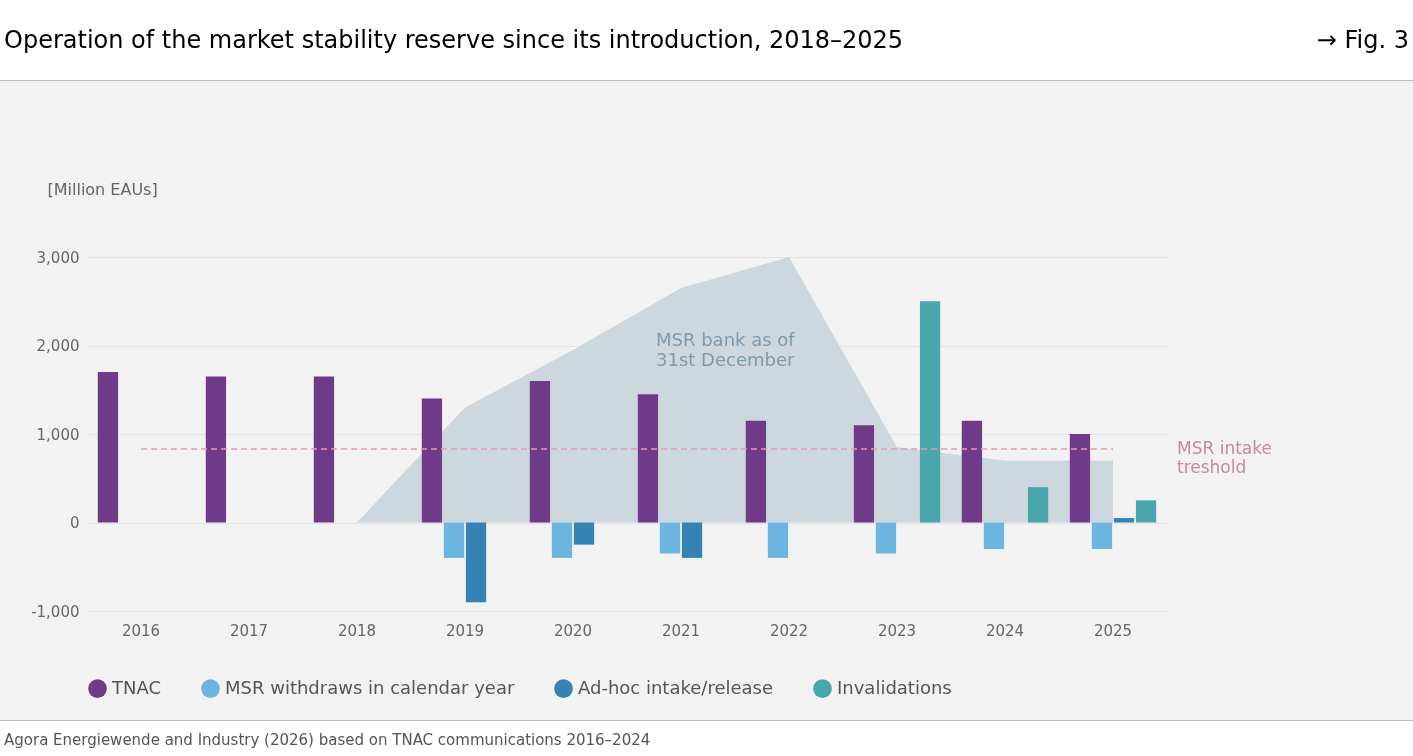  Describe the element at coordinates (370, 687) in the screenshot. I see `legend-label: MSR withdraws in calendar year` at that location.